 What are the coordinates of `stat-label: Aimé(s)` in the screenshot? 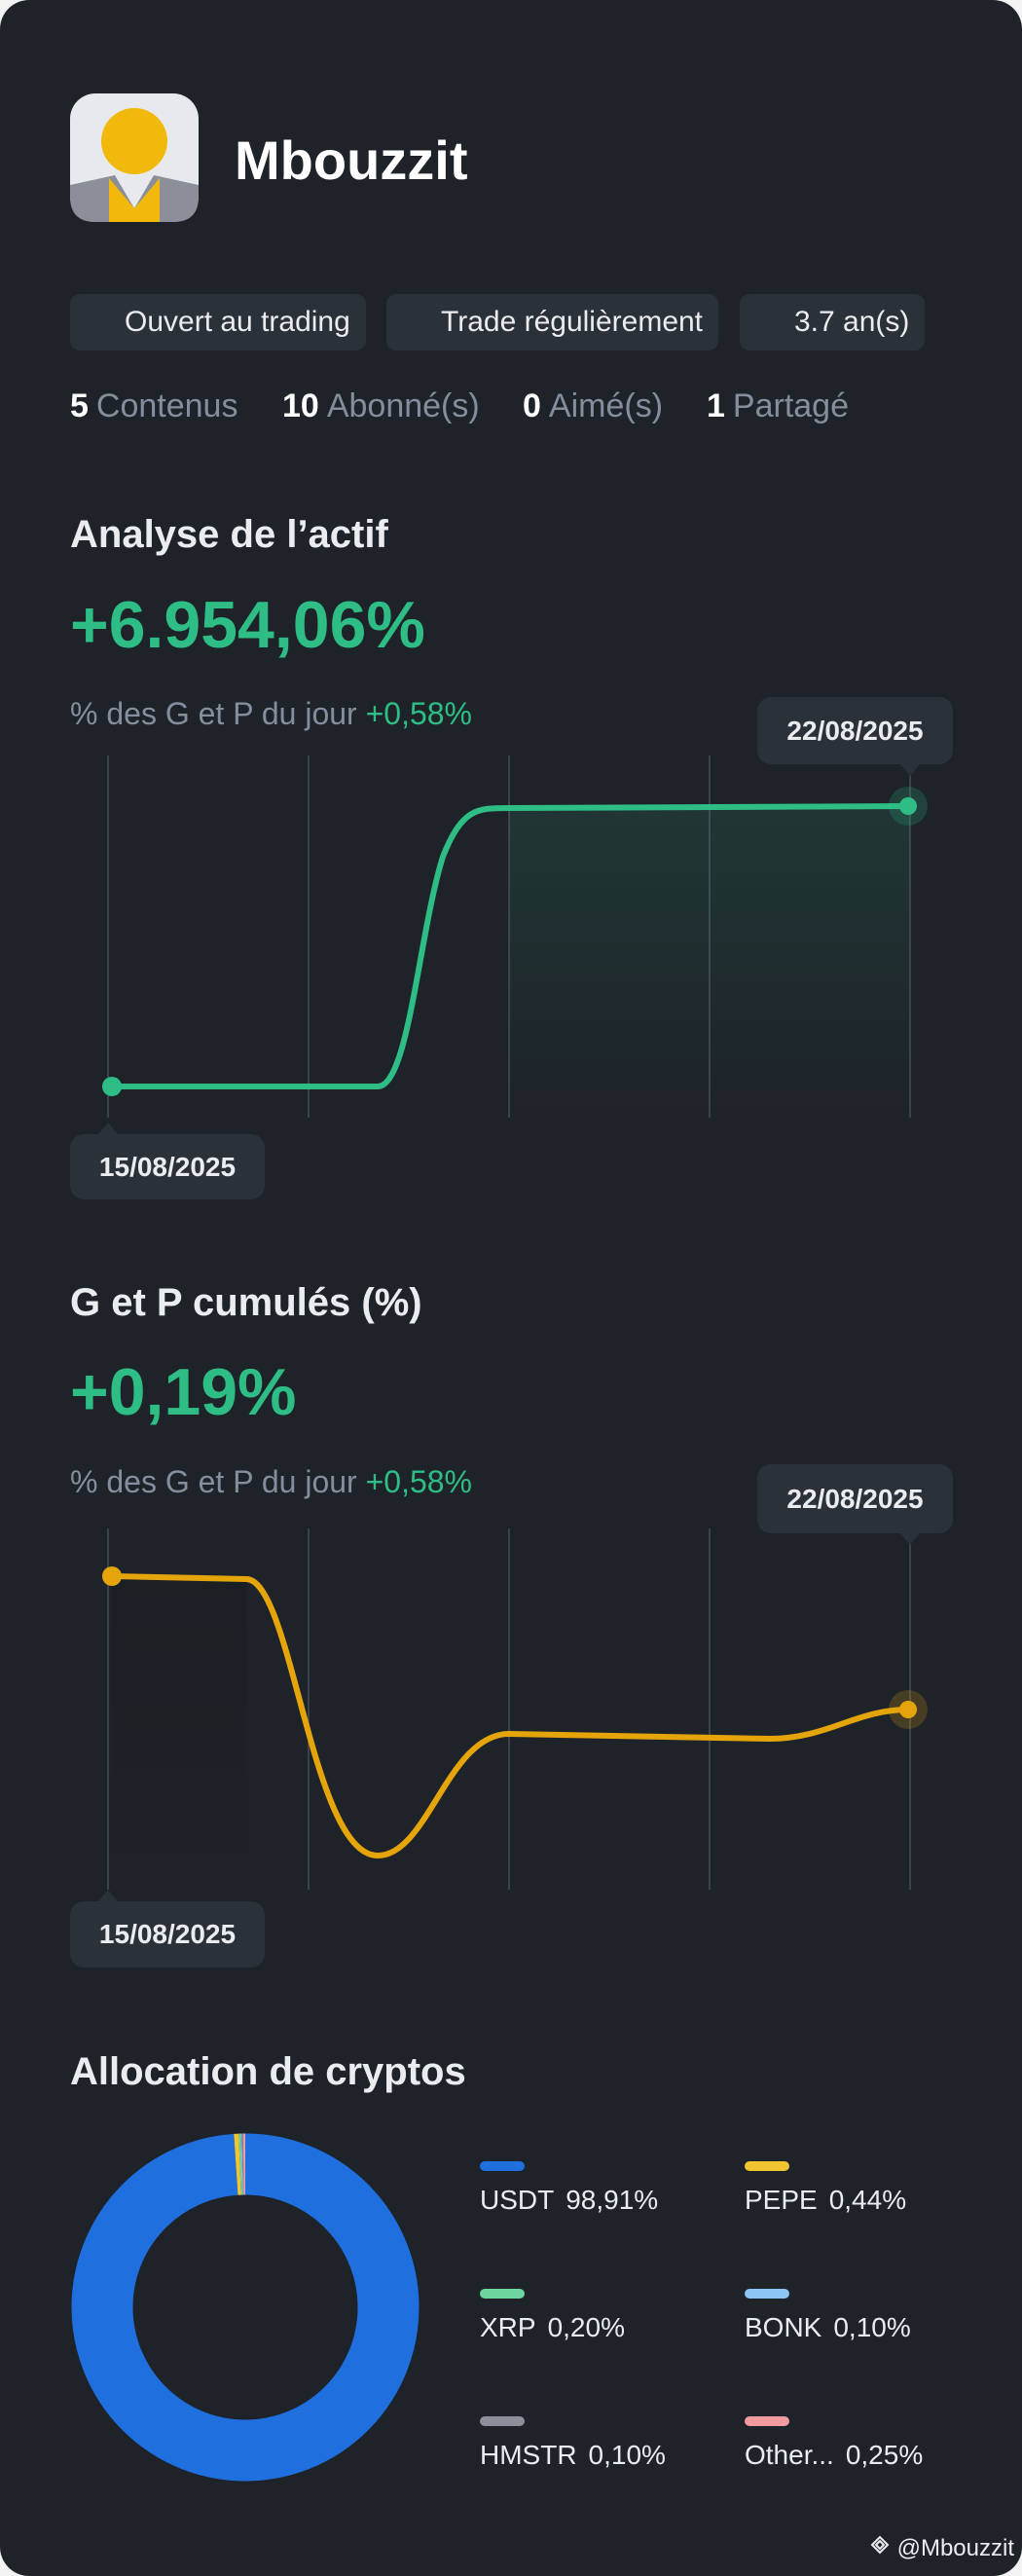 It's located at (606, 405).